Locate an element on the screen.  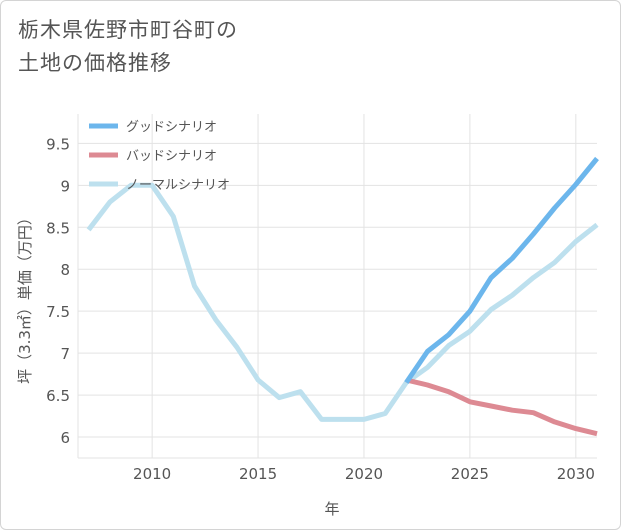
legend-label: グッドシナリオ is located at coordinates (171, 127).